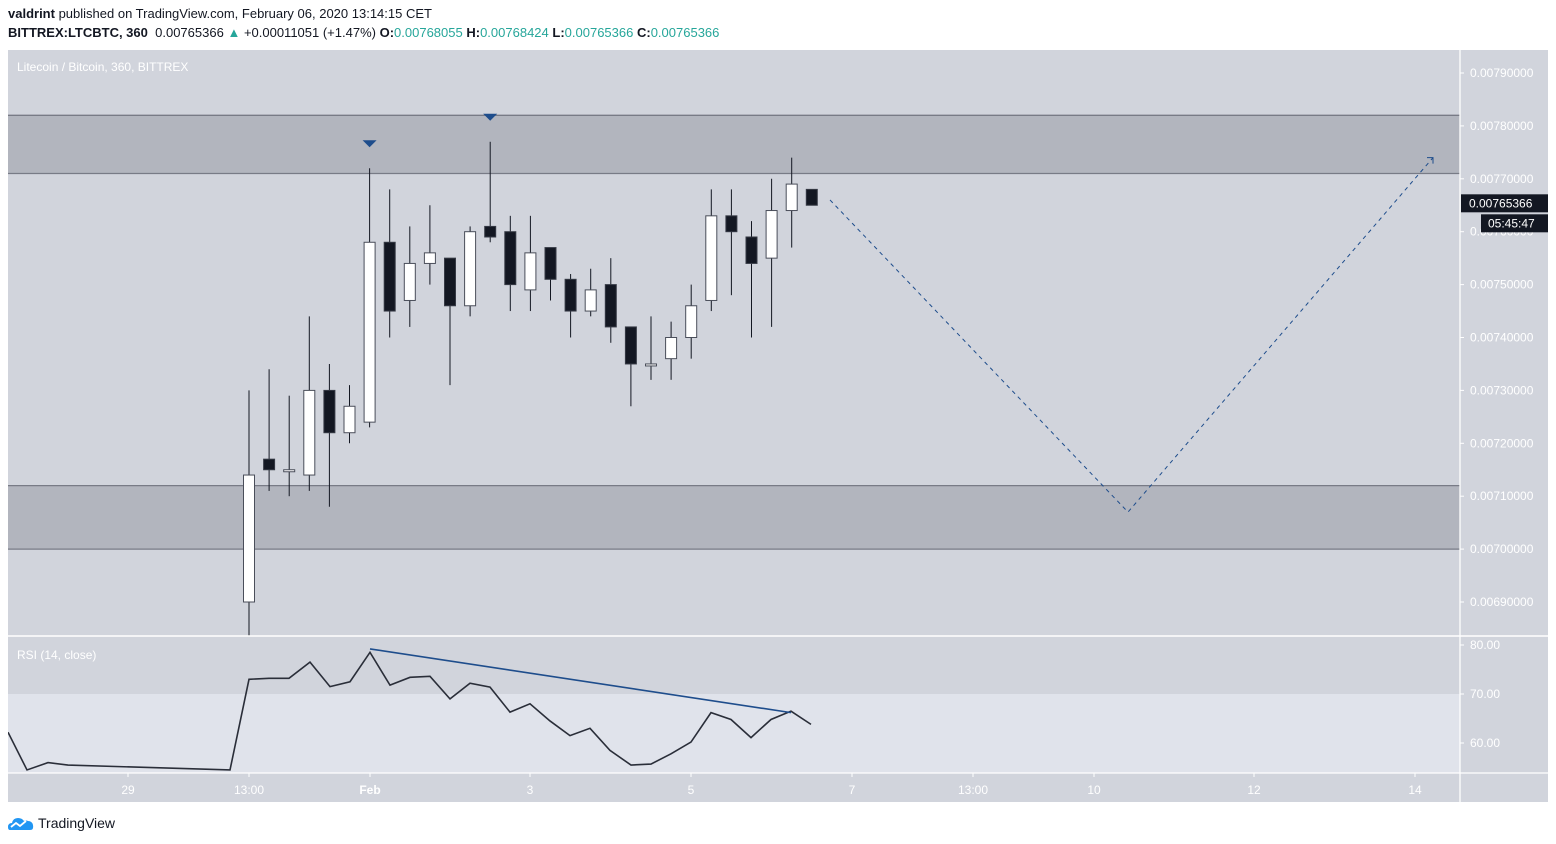 This screenshot has height=844, width=1556. I want to click on symbol-label: BITTREX:LTCBTC, 360, so click(78, 32).